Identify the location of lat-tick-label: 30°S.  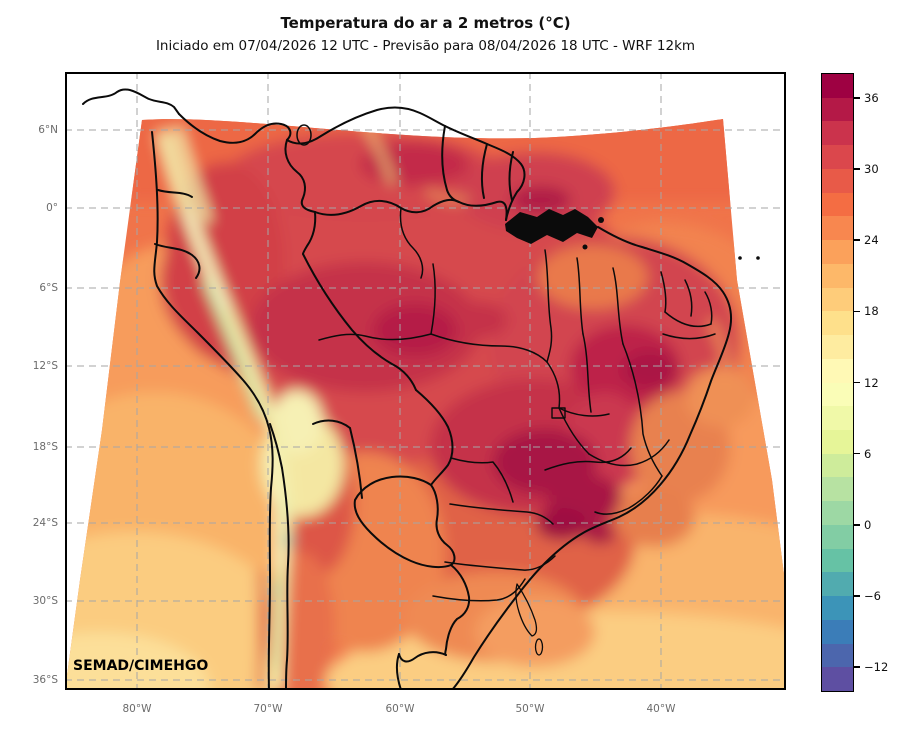
(45, 601).